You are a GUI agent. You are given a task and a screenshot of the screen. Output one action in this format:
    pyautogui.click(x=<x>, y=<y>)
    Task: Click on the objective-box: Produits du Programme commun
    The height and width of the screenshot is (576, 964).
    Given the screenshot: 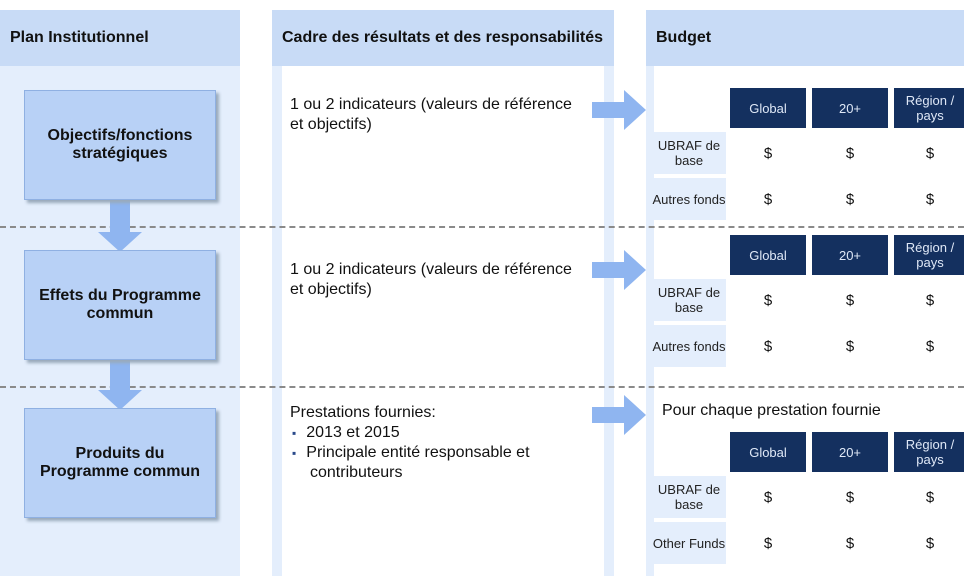 What is the action you would take?
    pyautogui.click(x=120, y=463)
    